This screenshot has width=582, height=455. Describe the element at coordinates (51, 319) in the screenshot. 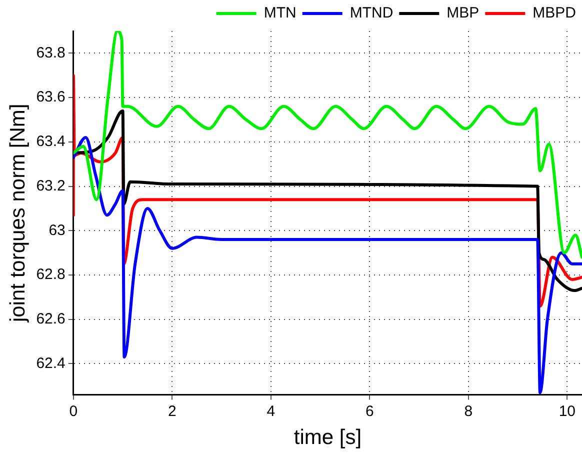

I see `y-tick-label: 62.6` at that location.